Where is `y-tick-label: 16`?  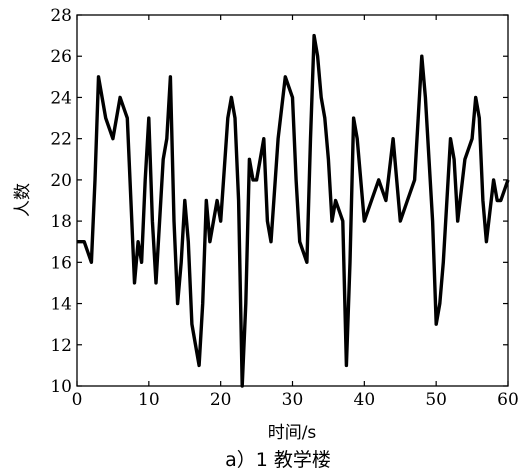 y-tick-label: 16 is located at coordinates (61, 263).